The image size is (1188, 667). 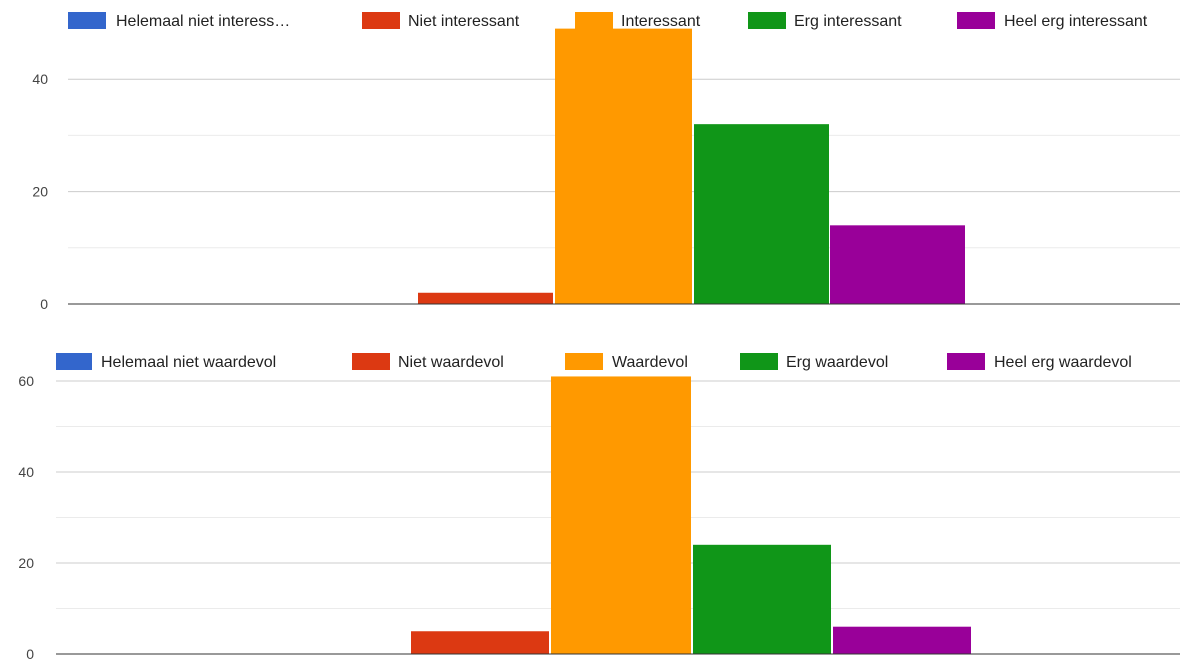 I want to click on chart-2-legend-label-2: Niet waardevol, so click(x=451, y=362).